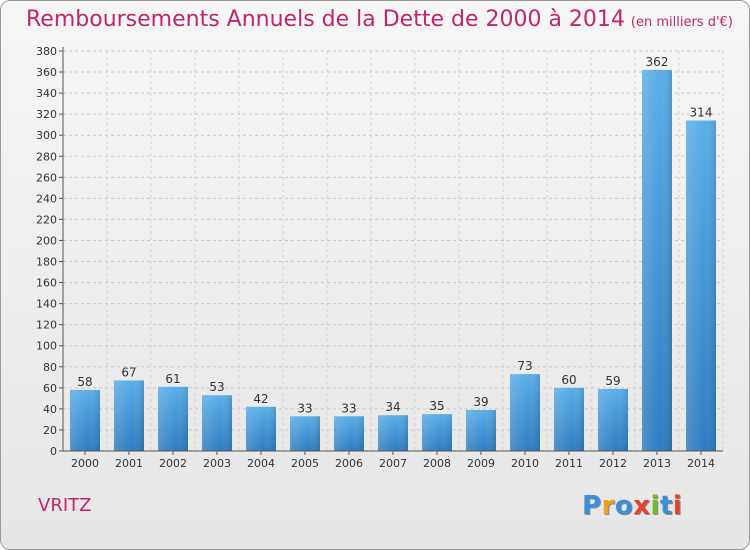 This screenshot has height=550, width=750. What do you see at coordinates (657, 62) in the screenshot?
I see `bar-value-label: 362` at bounding box center [657, 62].